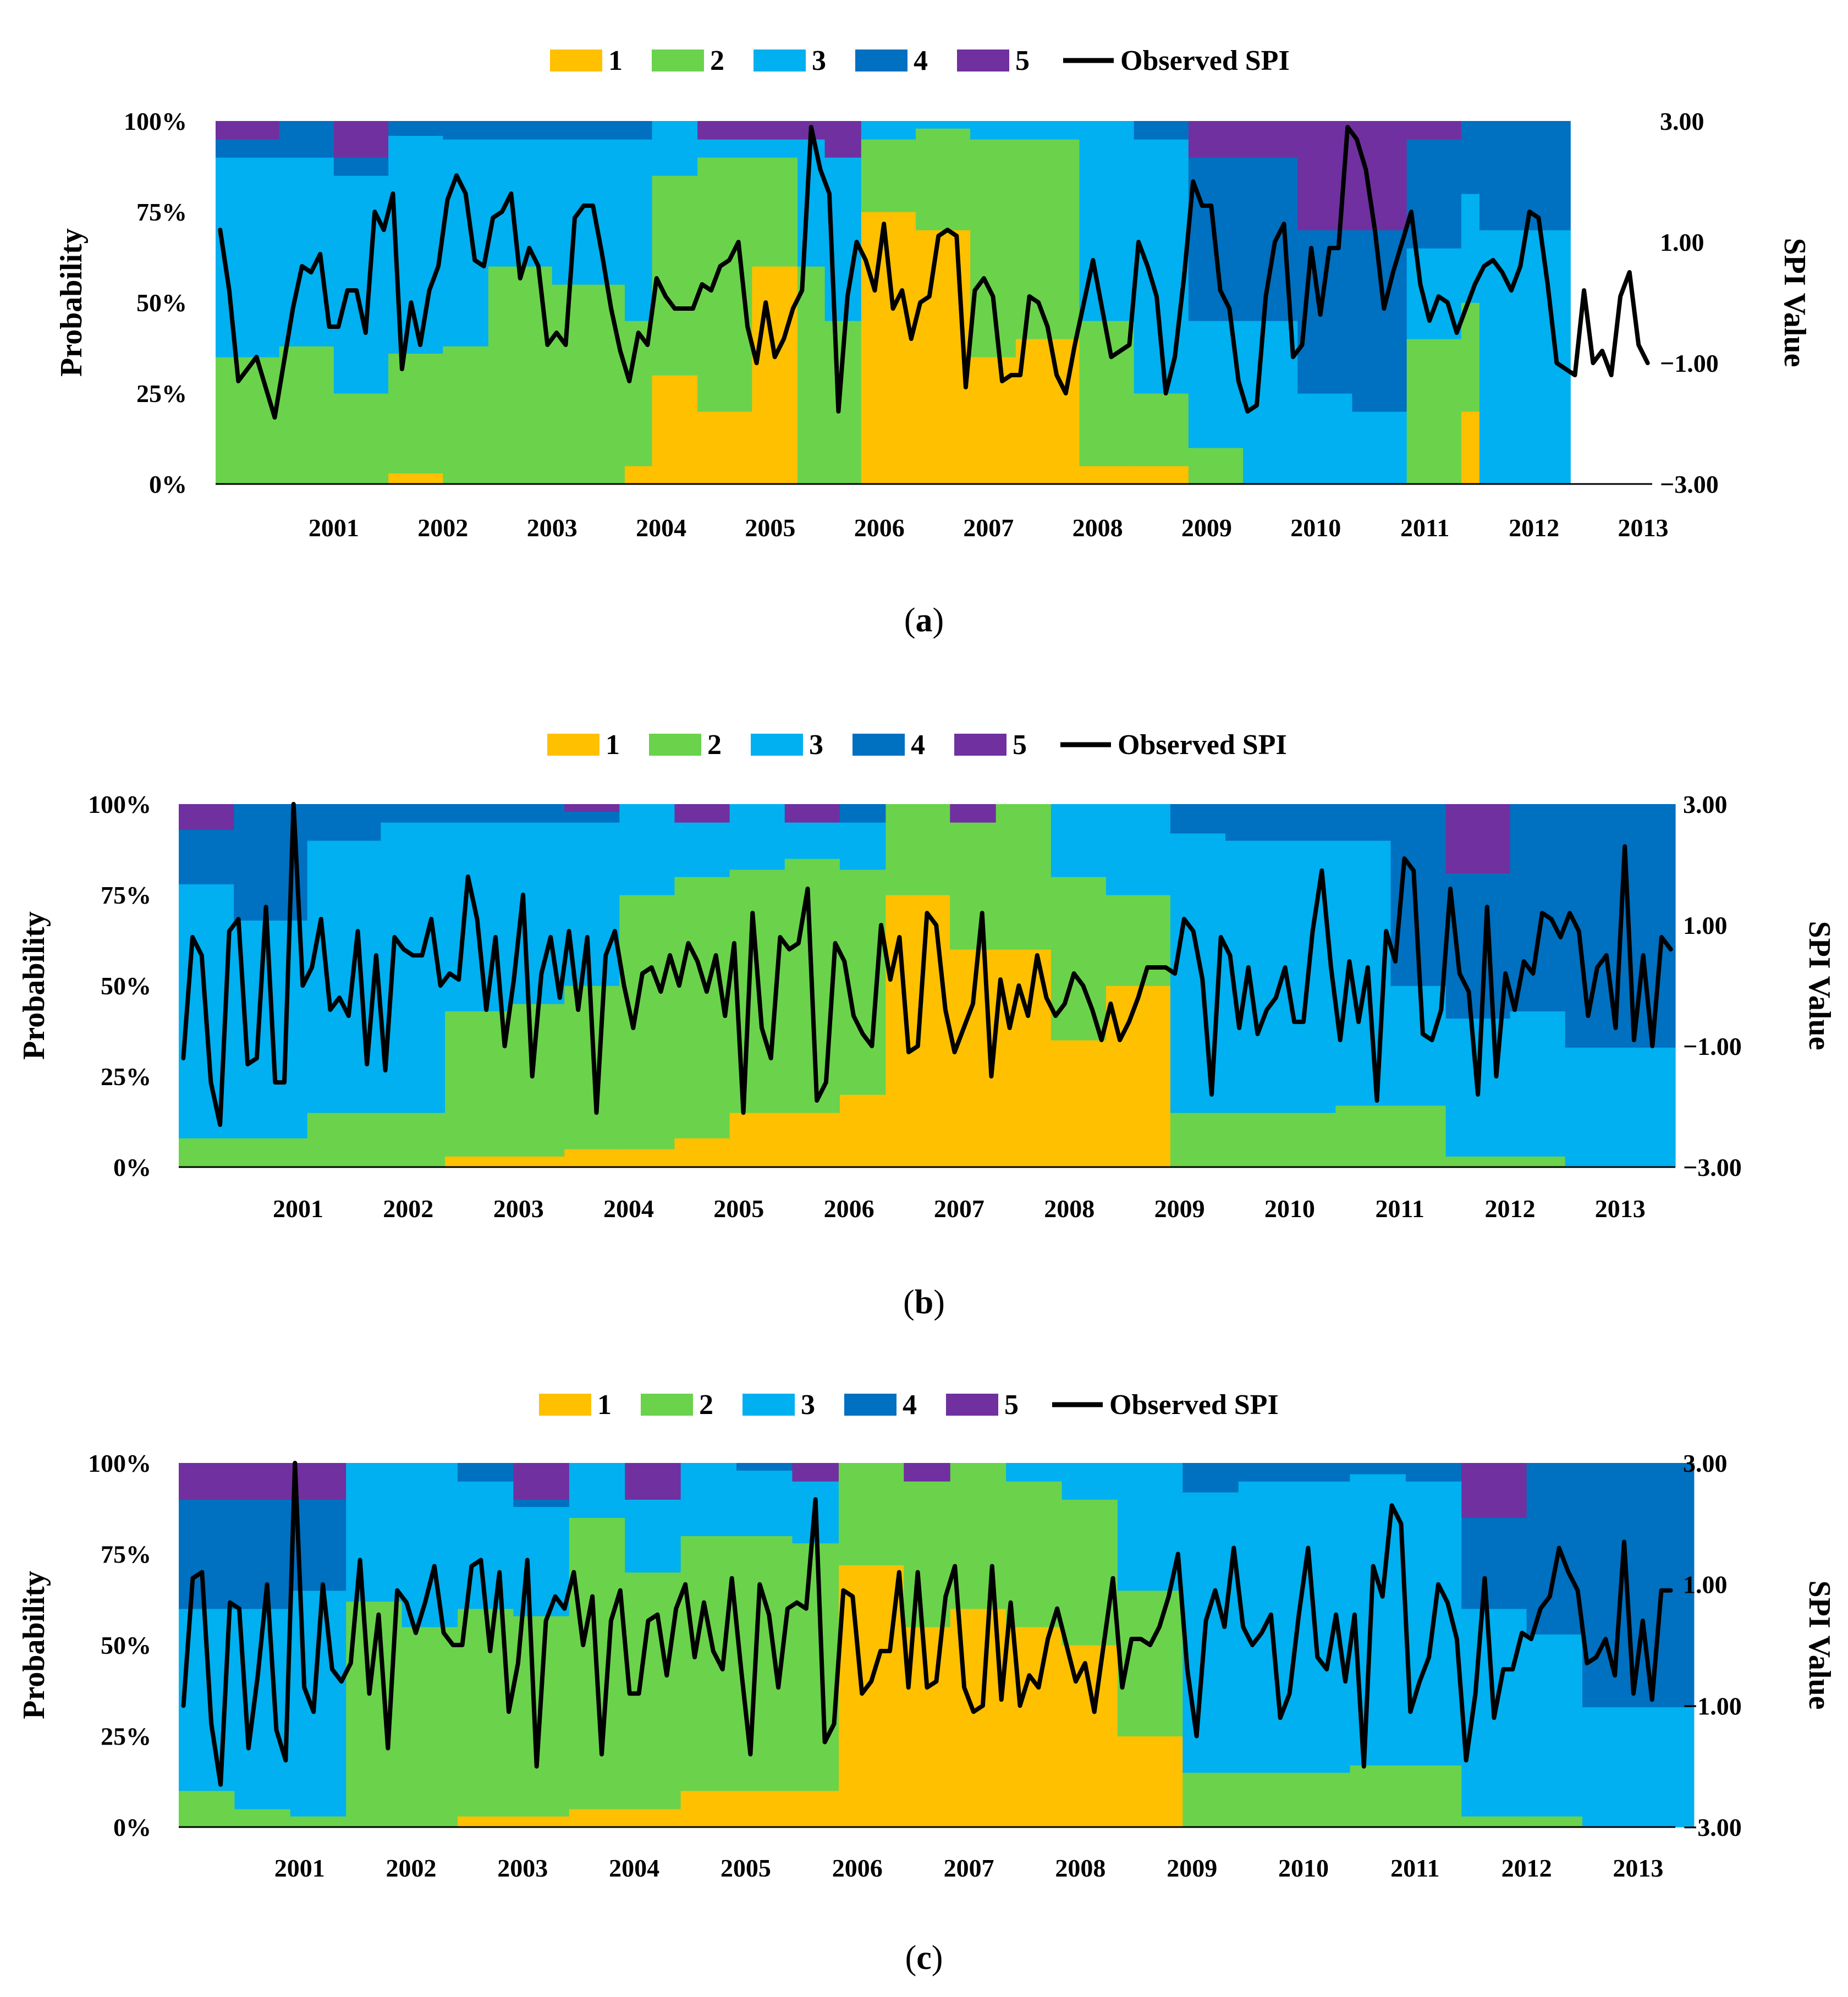 This screenshot has width=1848, height=1997. What do you see at coordinates (661, 528) in the screenshot?
I see `year-tick-label: 2004` at bounding box center [661, 528].